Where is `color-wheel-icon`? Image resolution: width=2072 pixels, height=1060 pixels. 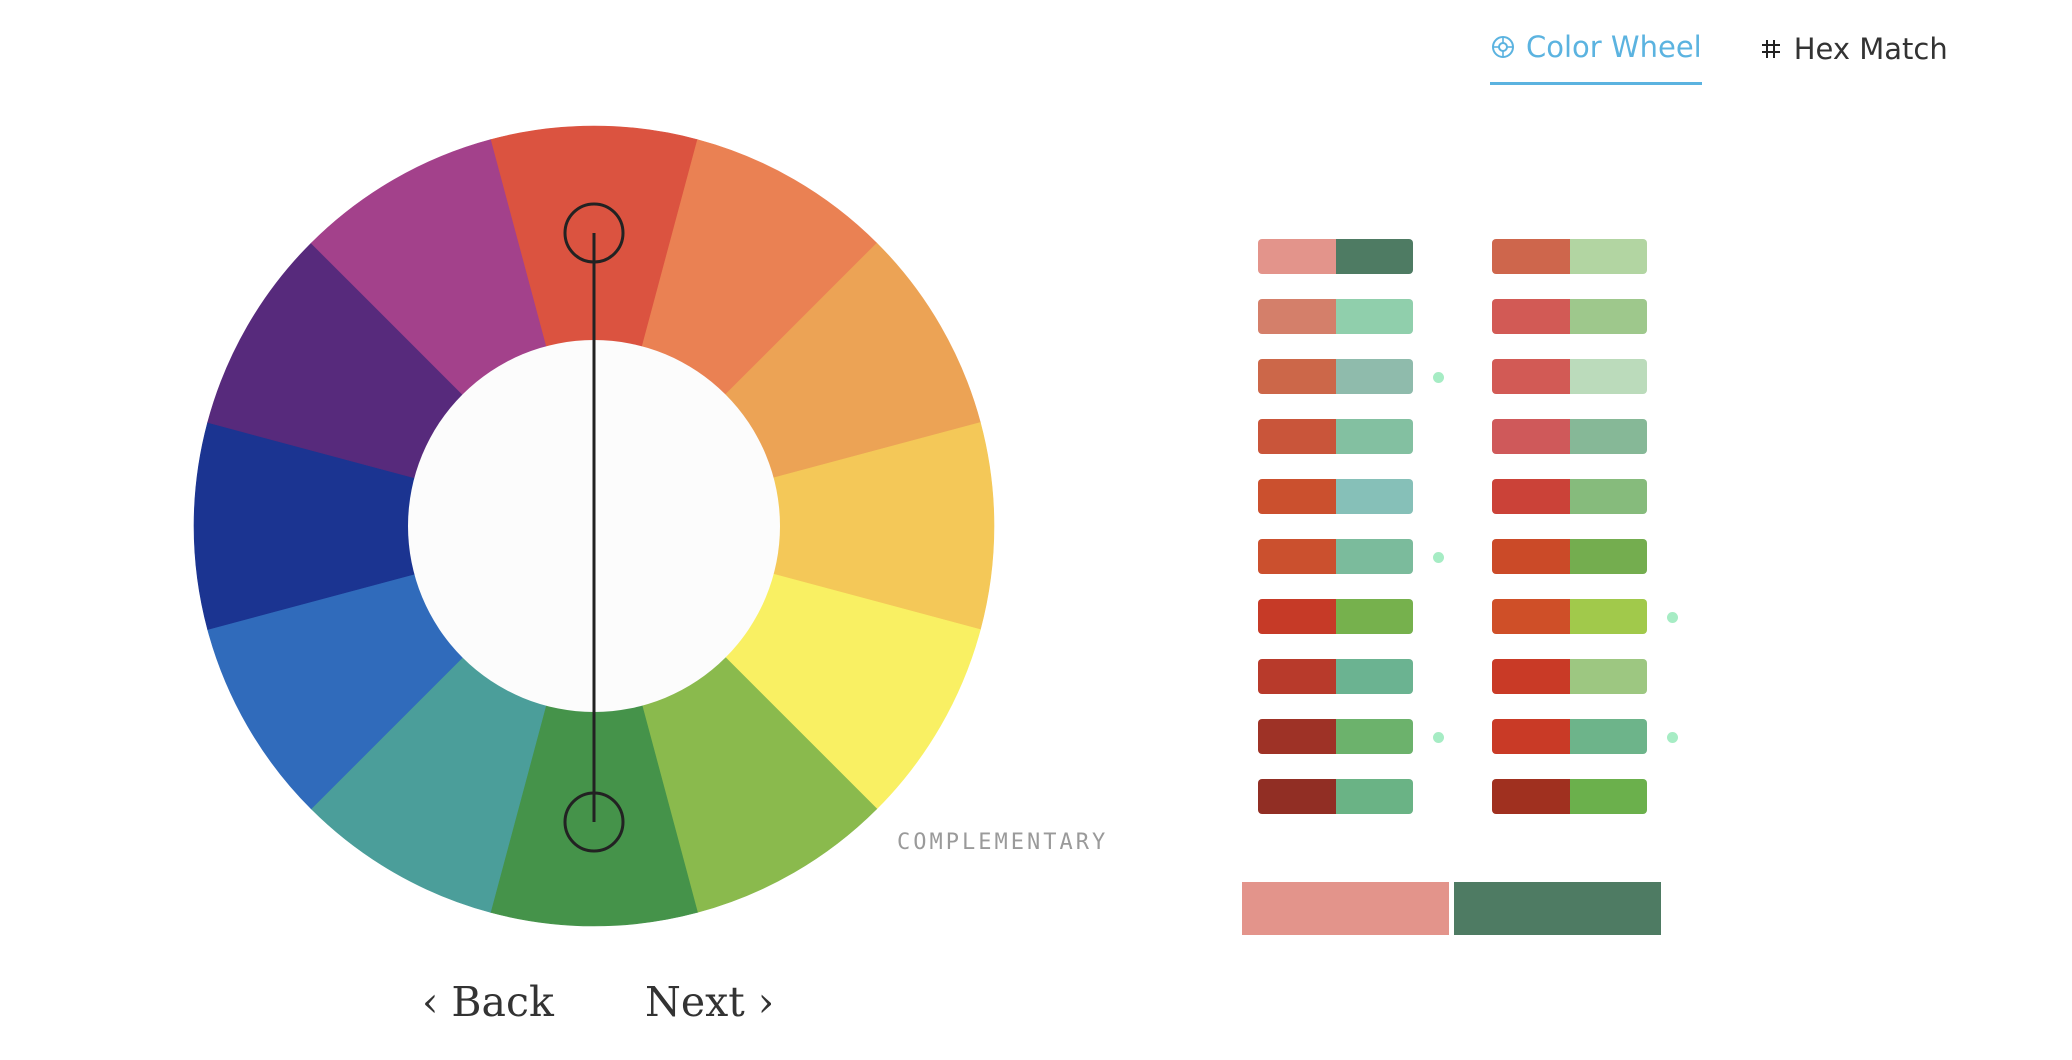 color-wheel-icon is located at coordinates (1503, 47).